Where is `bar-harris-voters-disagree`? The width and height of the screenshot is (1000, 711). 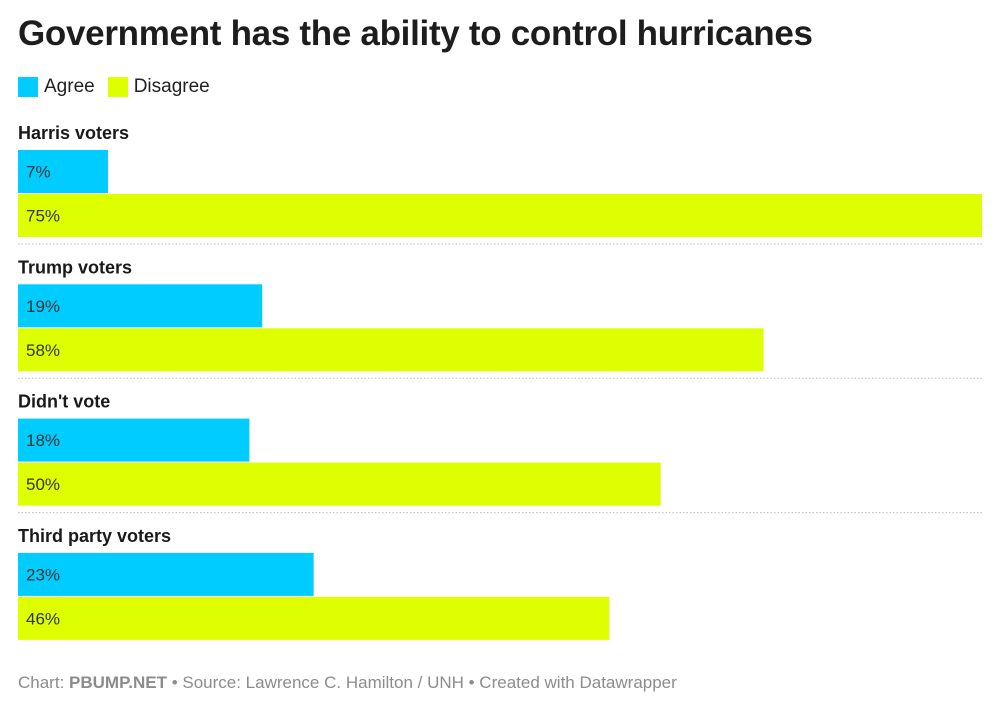
bar-harris-voters-disagree is located at coordinates (500, 215).